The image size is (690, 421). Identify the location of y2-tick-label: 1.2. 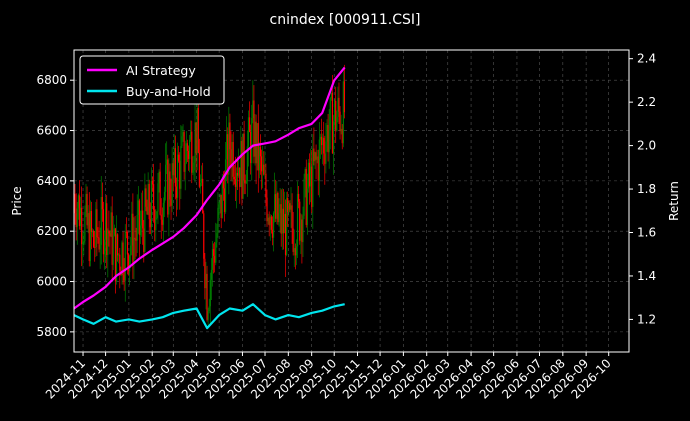
(646, 319).